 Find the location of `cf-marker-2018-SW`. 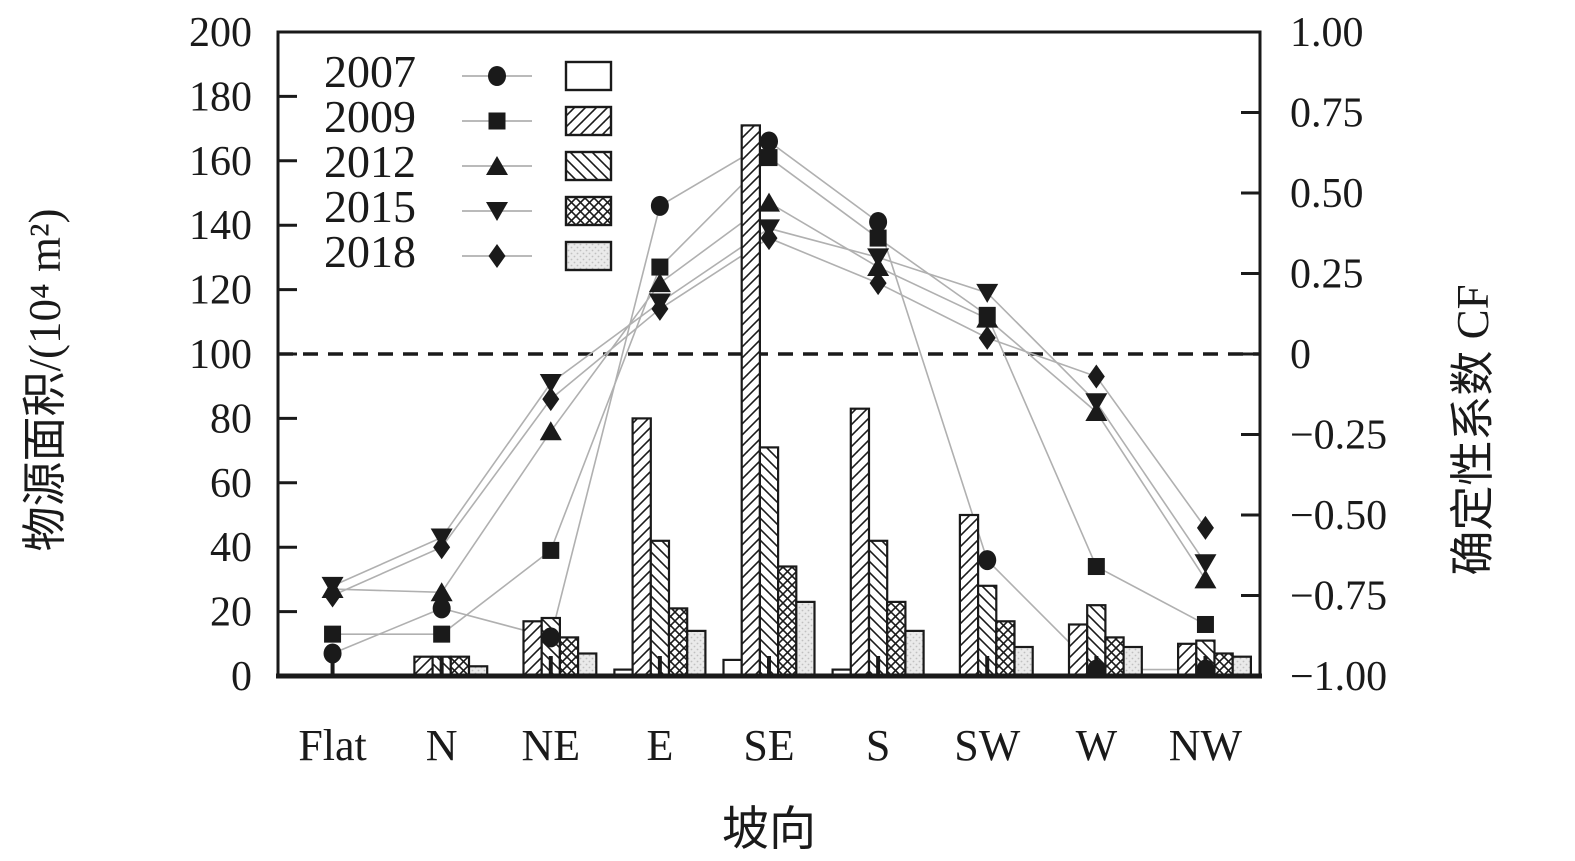

cf-marker-2018-SW is located at coordinates (987, 337).